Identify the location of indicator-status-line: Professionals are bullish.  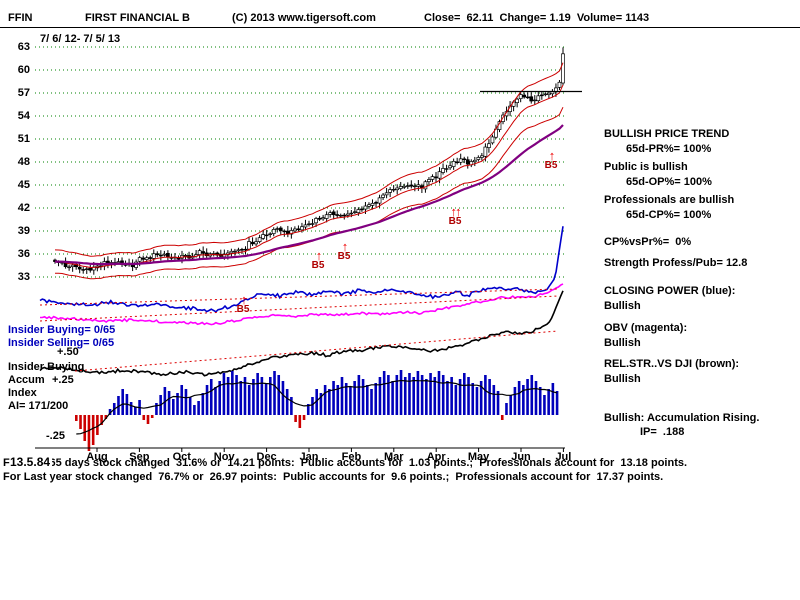
(669, 200).